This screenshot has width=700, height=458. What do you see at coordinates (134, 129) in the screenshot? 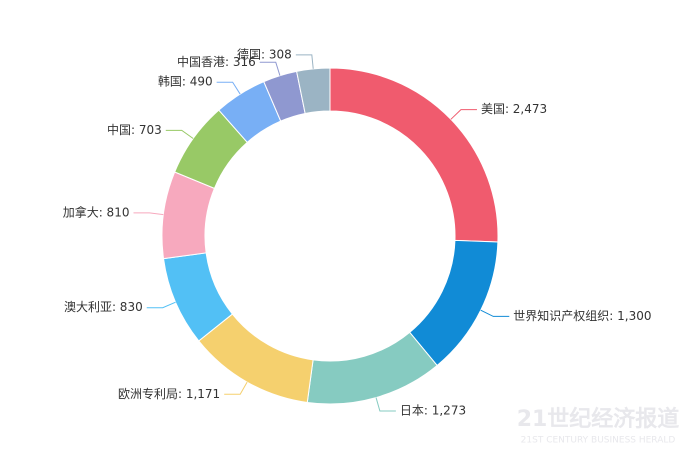
I see `data-label: 中国: 703` at bounding box center [134, 129].